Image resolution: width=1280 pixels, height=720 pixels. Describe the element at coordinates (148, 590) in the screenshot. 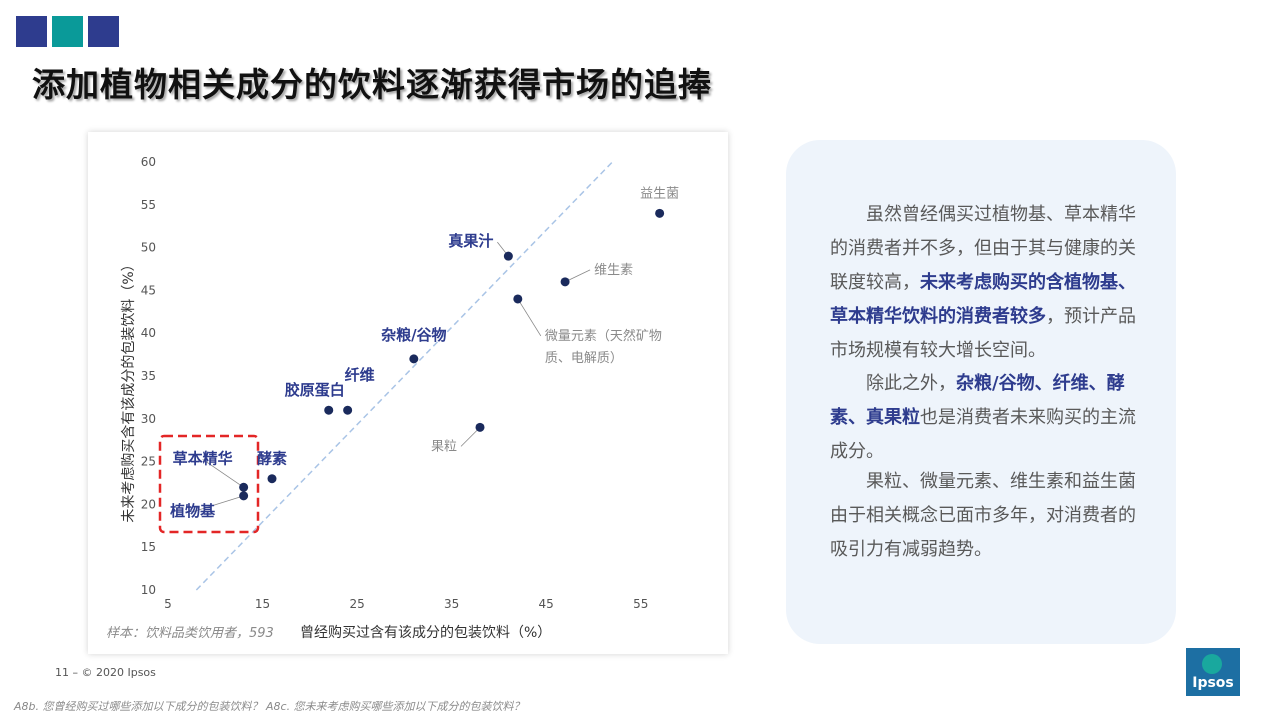

I see `y-tick-label: 10` at that location.